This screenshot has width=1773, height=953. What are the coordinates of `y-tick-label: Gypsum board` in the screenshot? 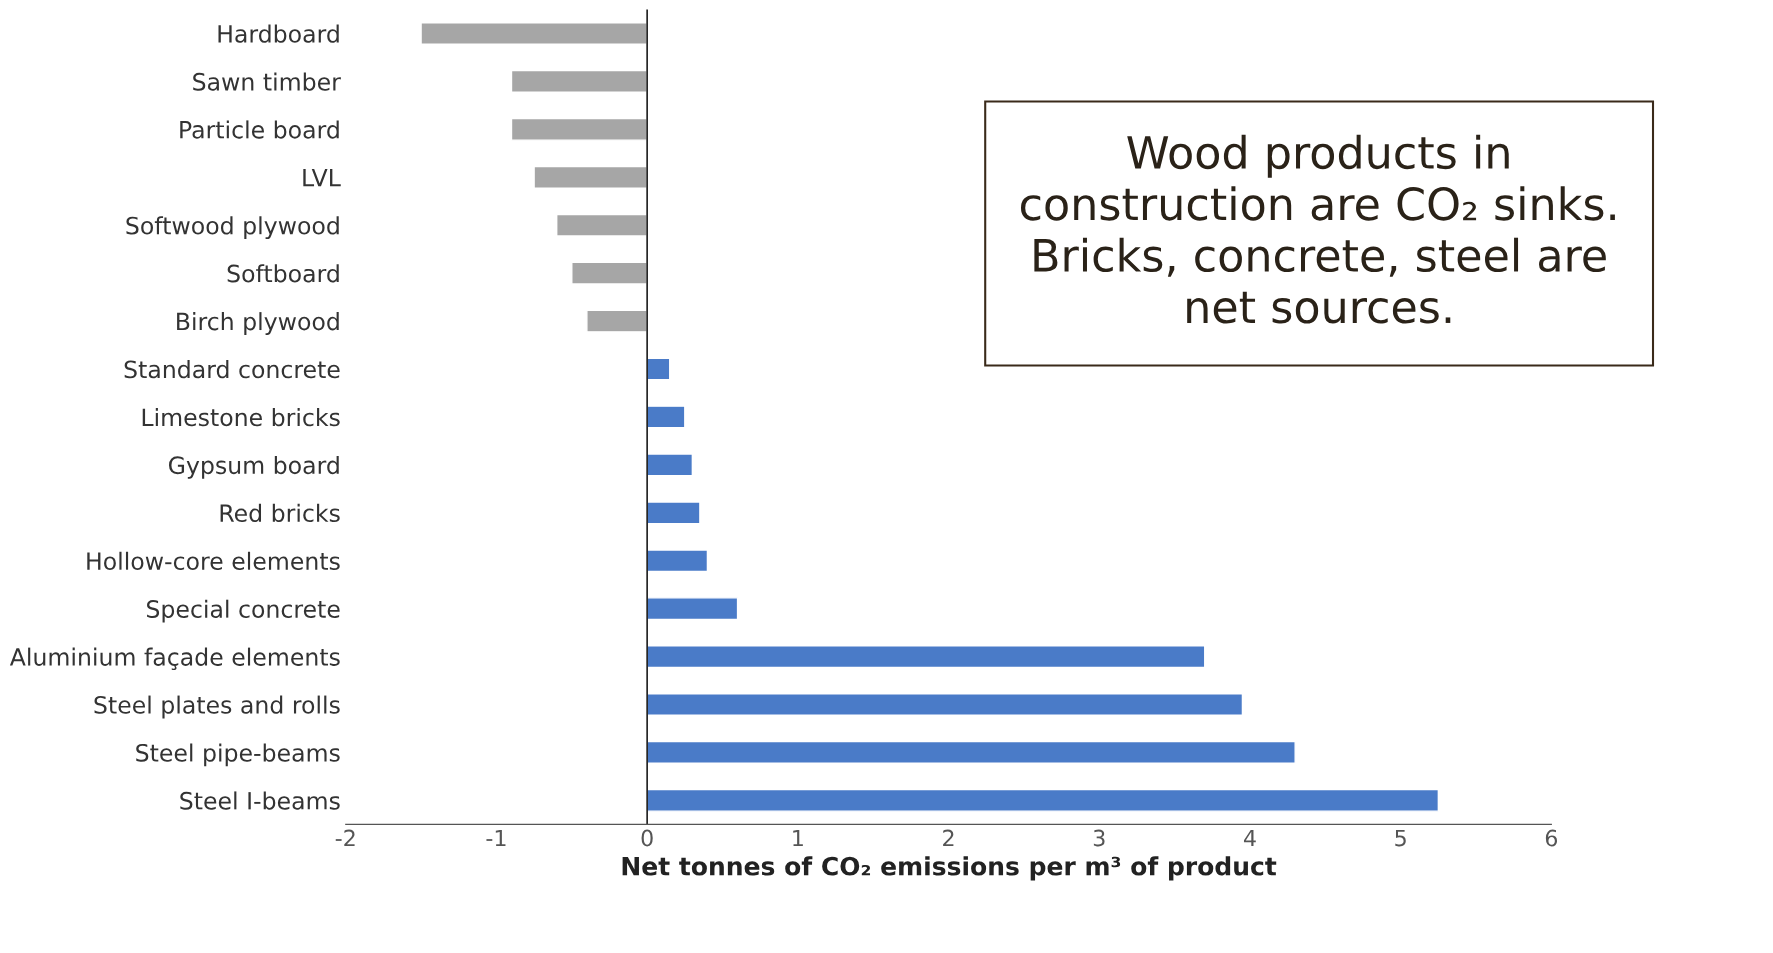 It's located at (253, 467).